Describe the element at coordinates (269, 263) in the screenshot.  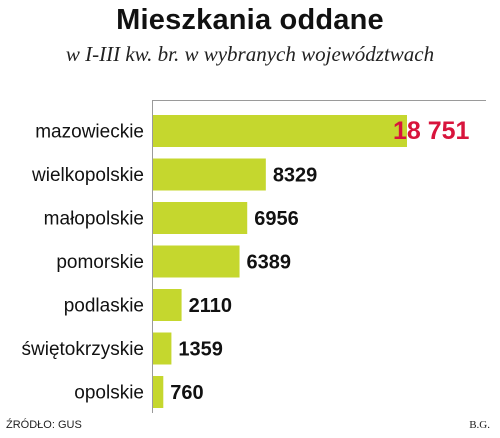
I see `value-label-3: 6389` at that location.